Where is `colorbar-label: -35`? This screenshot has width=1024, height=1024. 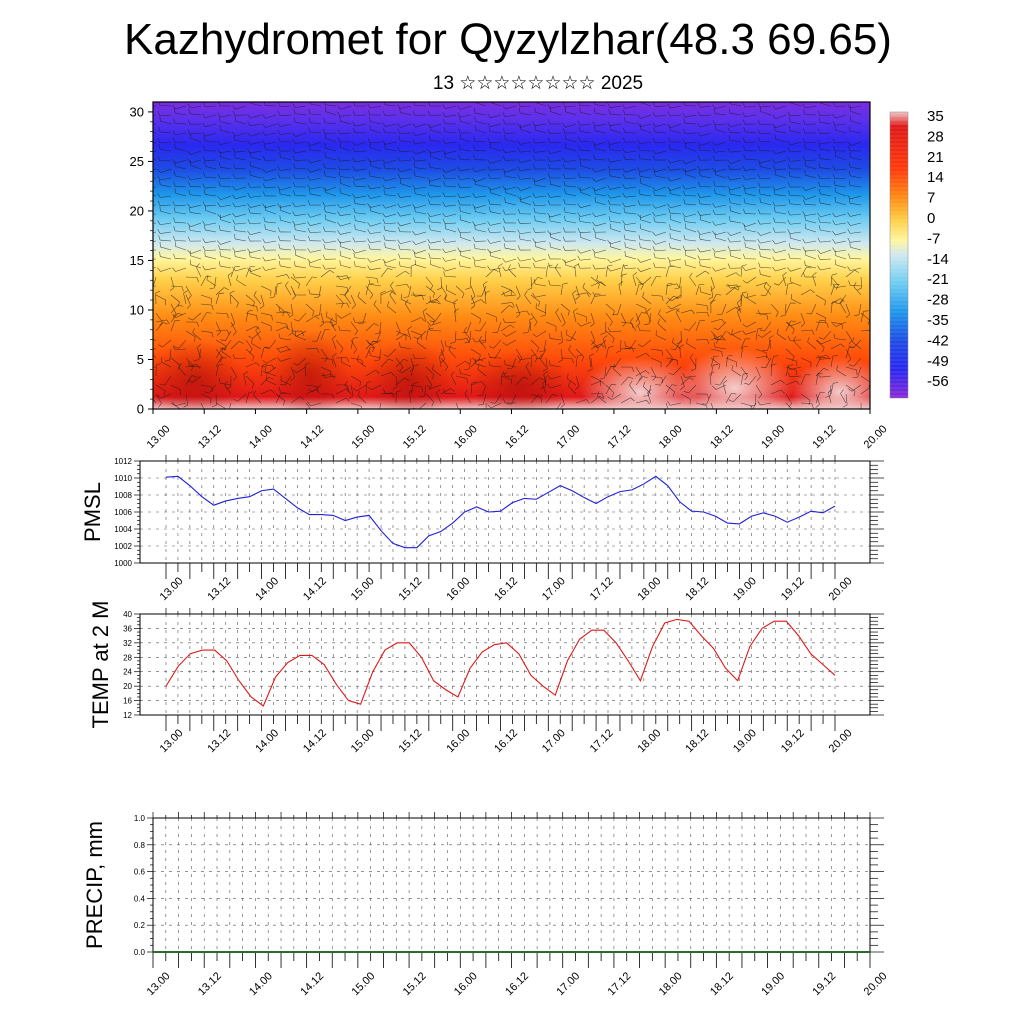 colorbar-label: -35 is located at coordinates (938, 320).